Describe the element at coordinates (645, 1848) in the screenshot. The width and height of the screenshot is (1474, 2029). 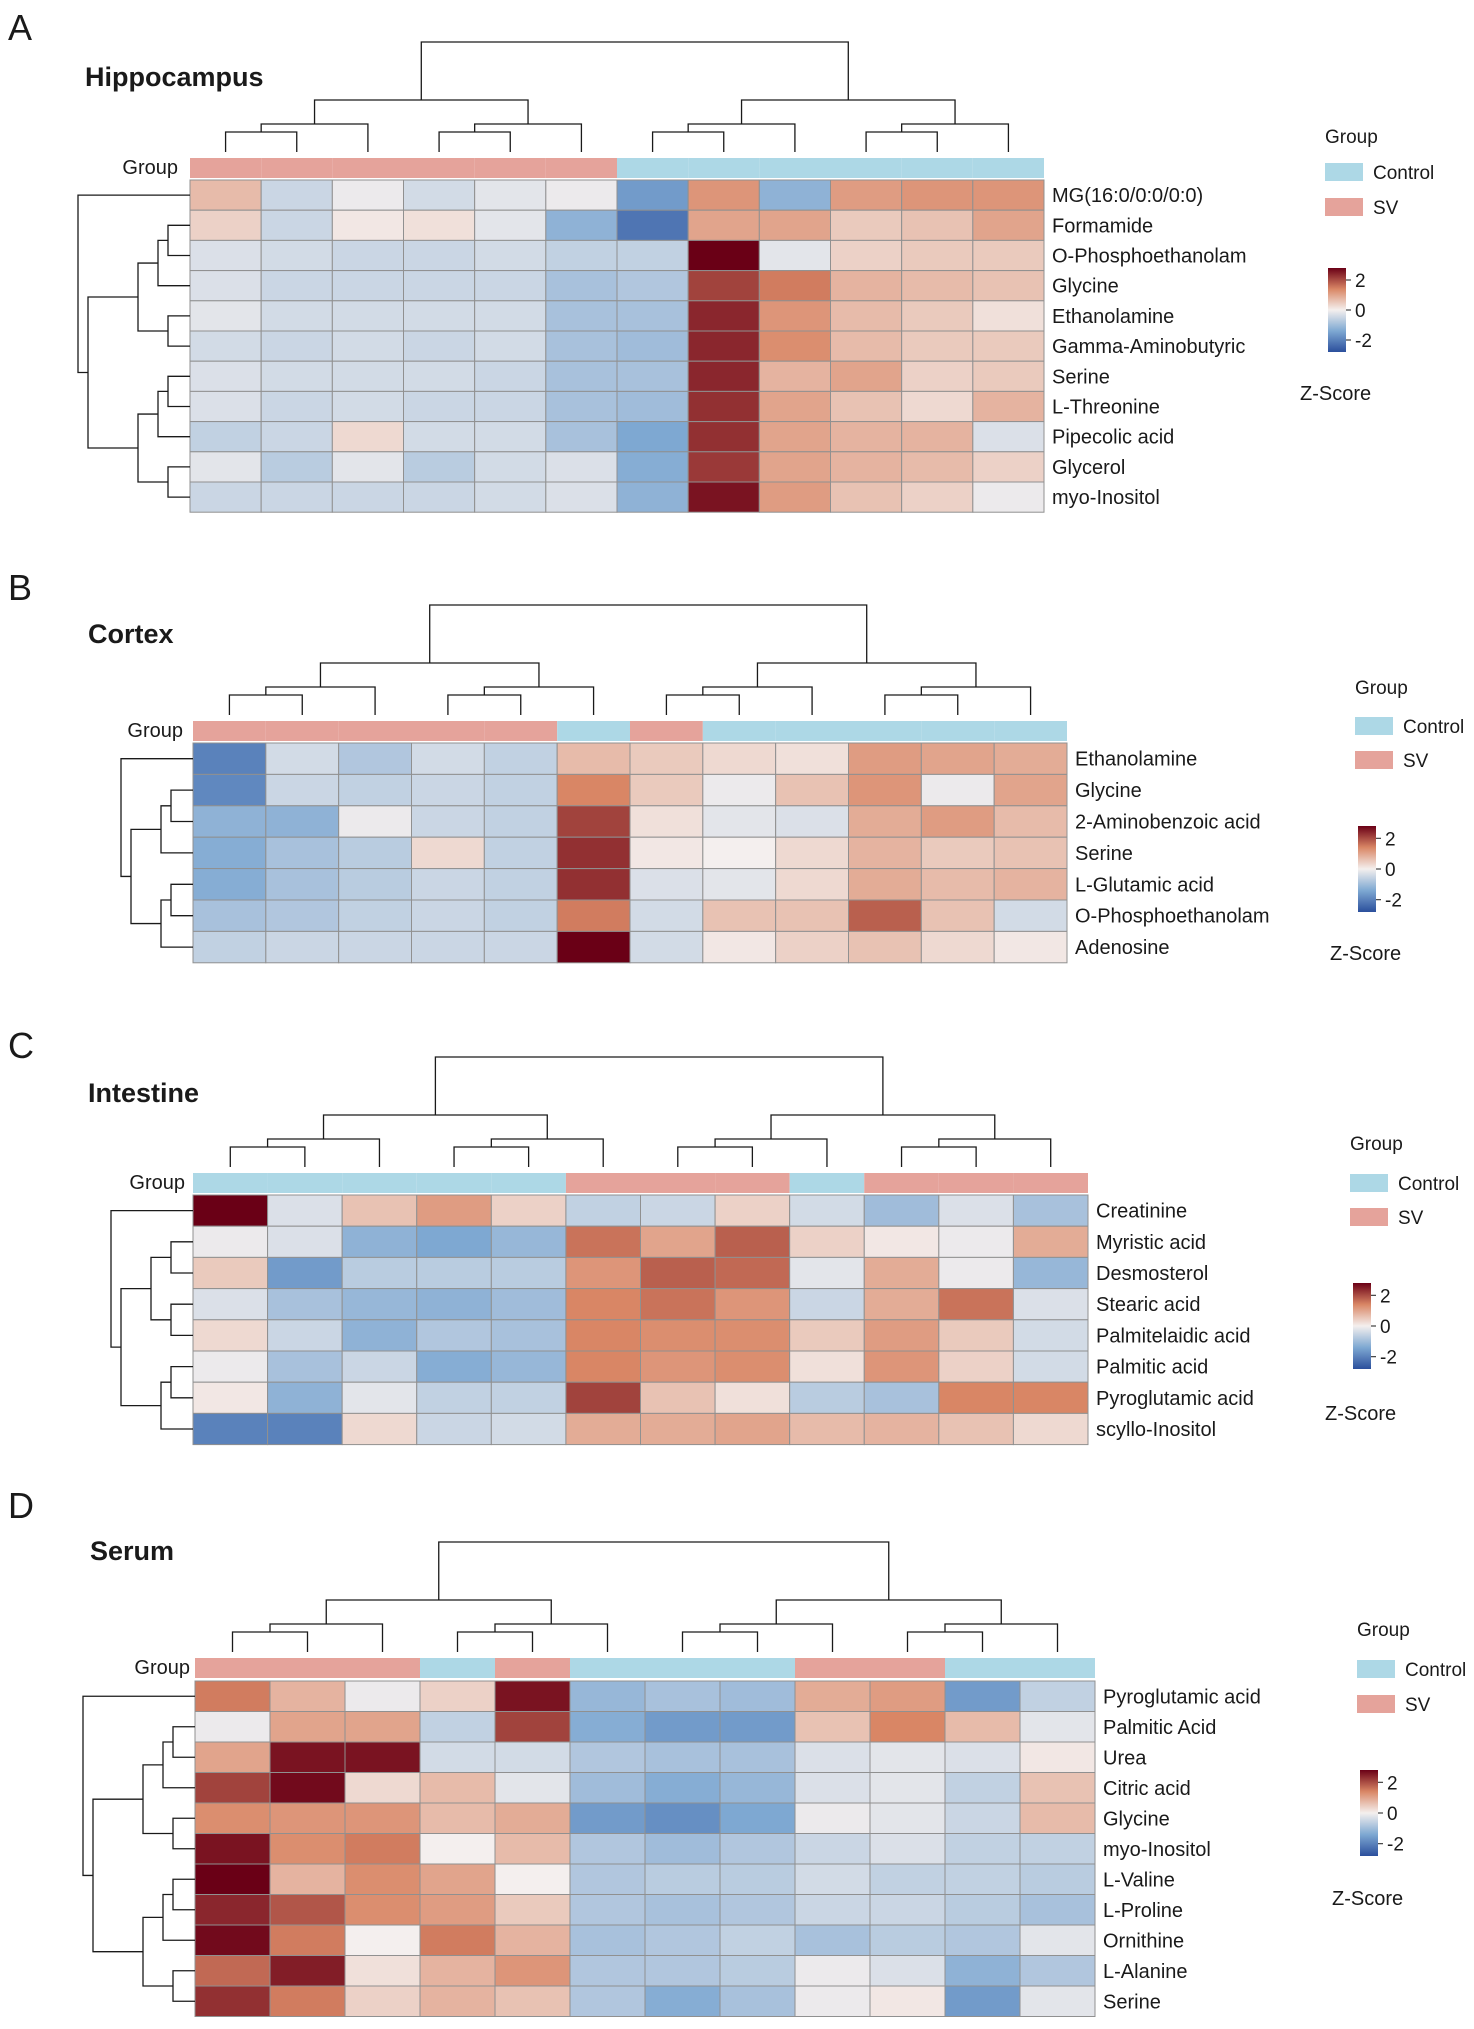
I see `heatmap` at that location.